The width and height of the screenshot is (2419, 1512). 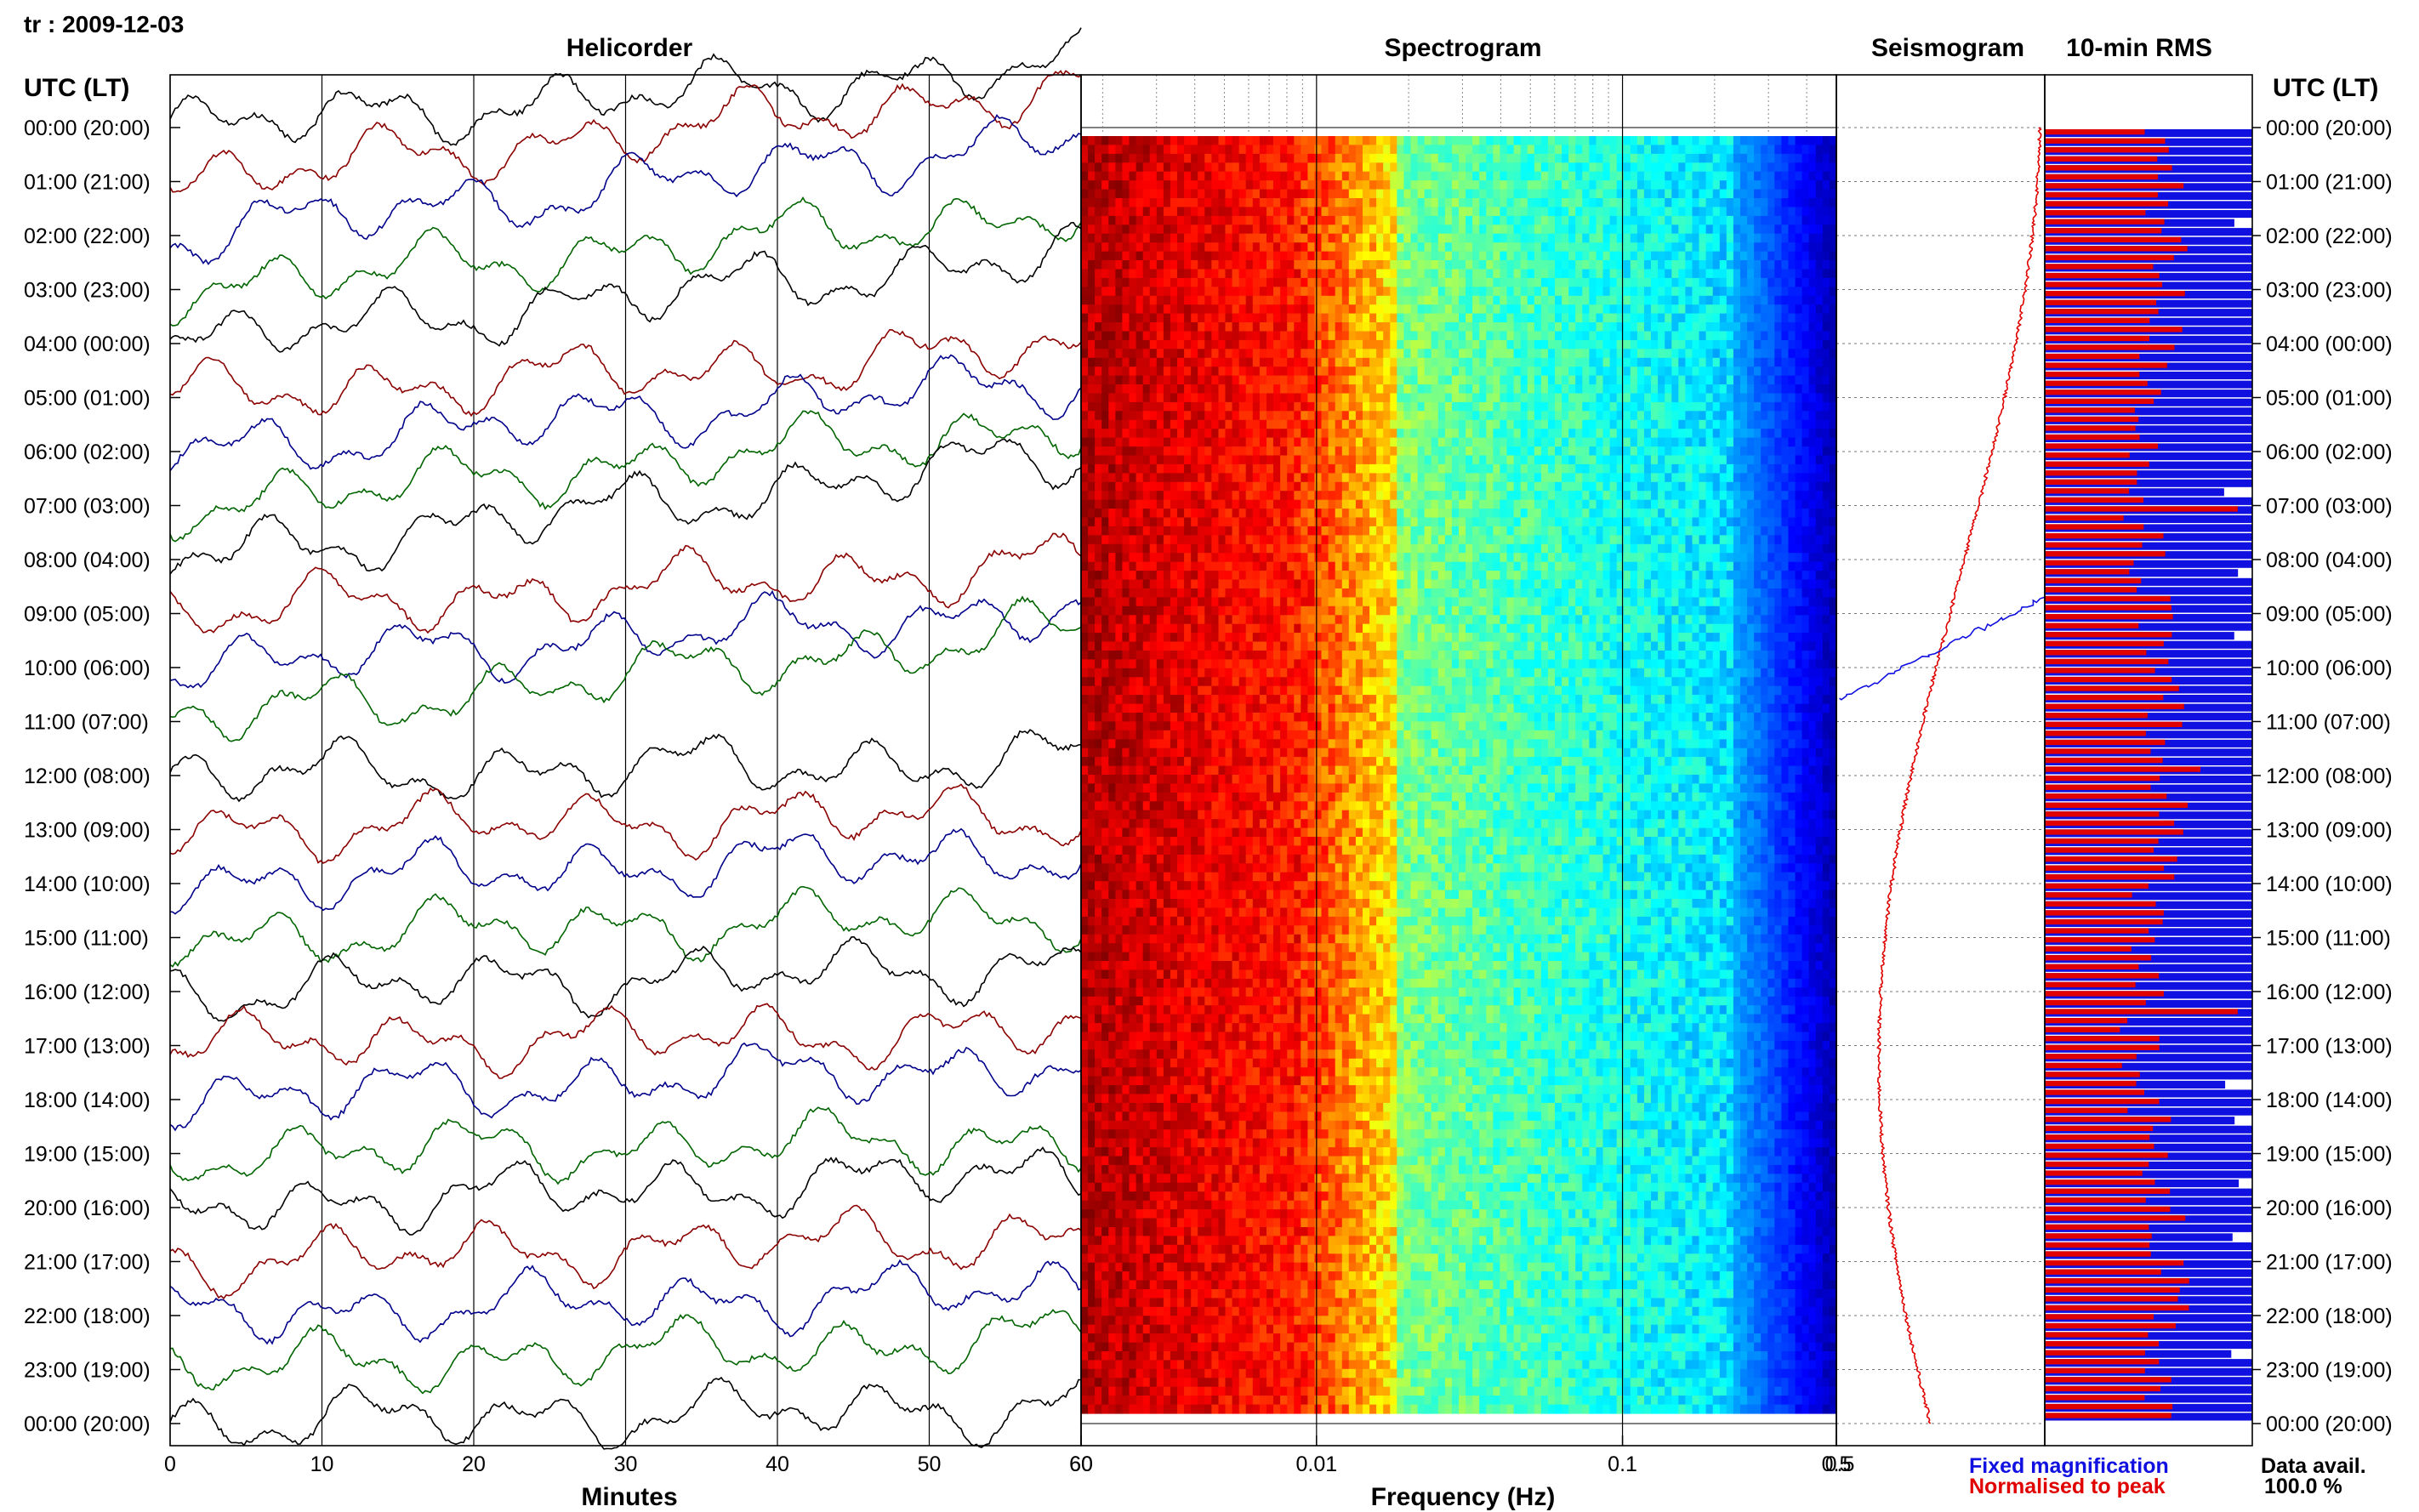 I want to click on helicorder-x-tick-label: 0, so click(x=170, y=1464).